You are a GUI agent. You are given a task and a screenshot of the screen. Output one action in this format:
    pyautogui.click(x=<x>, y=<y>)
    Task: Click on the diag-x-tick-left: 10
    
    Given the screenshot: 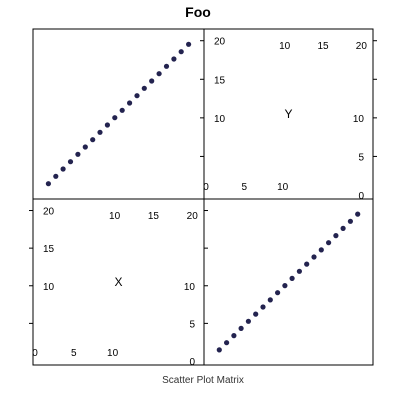 What is the action you would take?
    pyautogui.click(x=49, y=287)
    